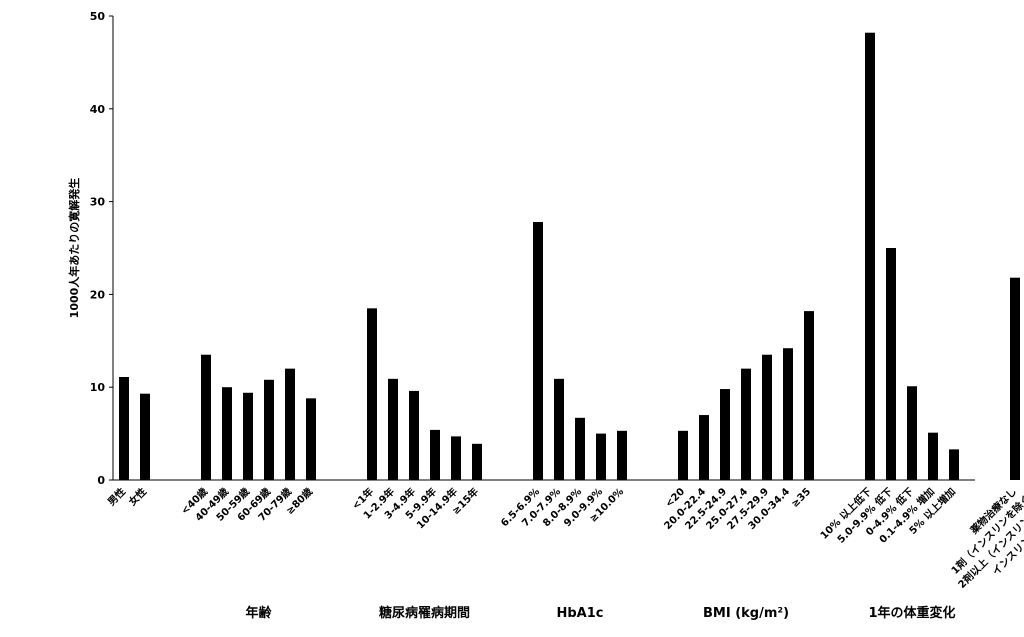  Describe the element at coordinates (137, 496) in the screenshot. I see `category-label: 女性` at that location.